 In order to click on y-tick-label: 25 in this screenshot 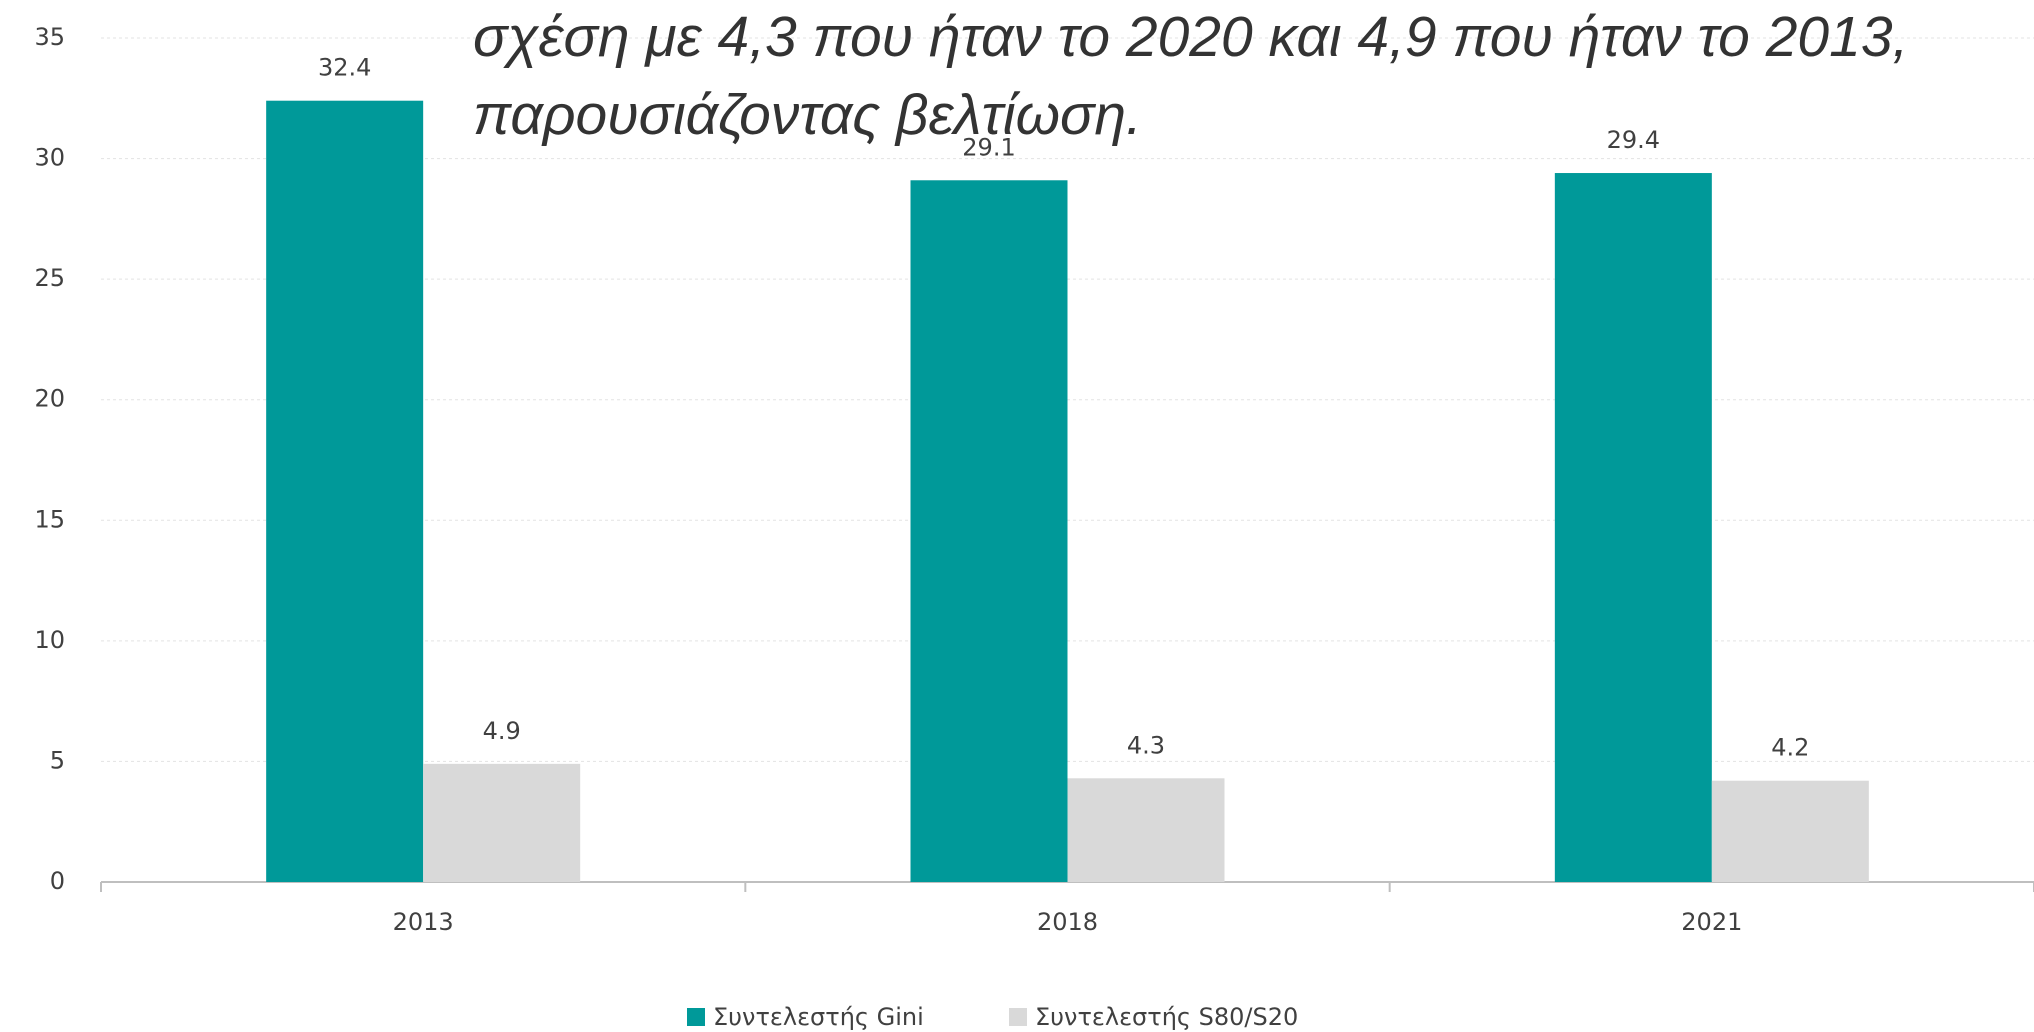, I will do `click(49, 278)`.